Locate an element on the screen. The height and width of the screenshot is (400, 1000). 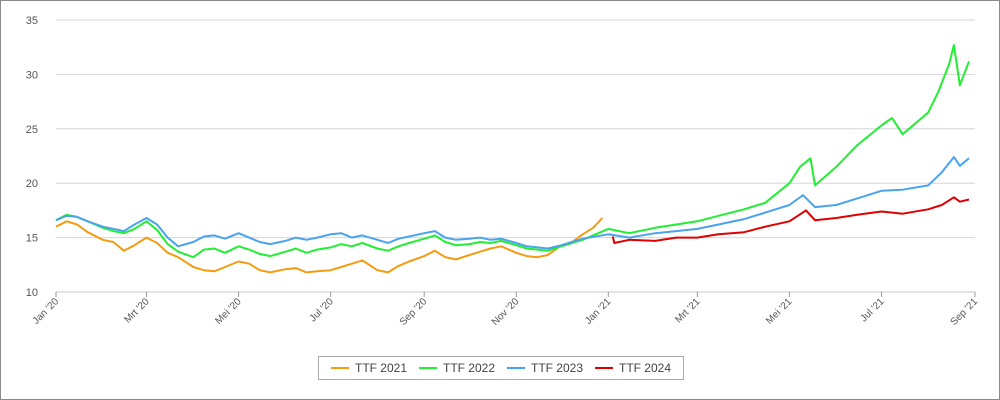
x-tick-label: Mrt '20 is located at coordinates (136, 310).